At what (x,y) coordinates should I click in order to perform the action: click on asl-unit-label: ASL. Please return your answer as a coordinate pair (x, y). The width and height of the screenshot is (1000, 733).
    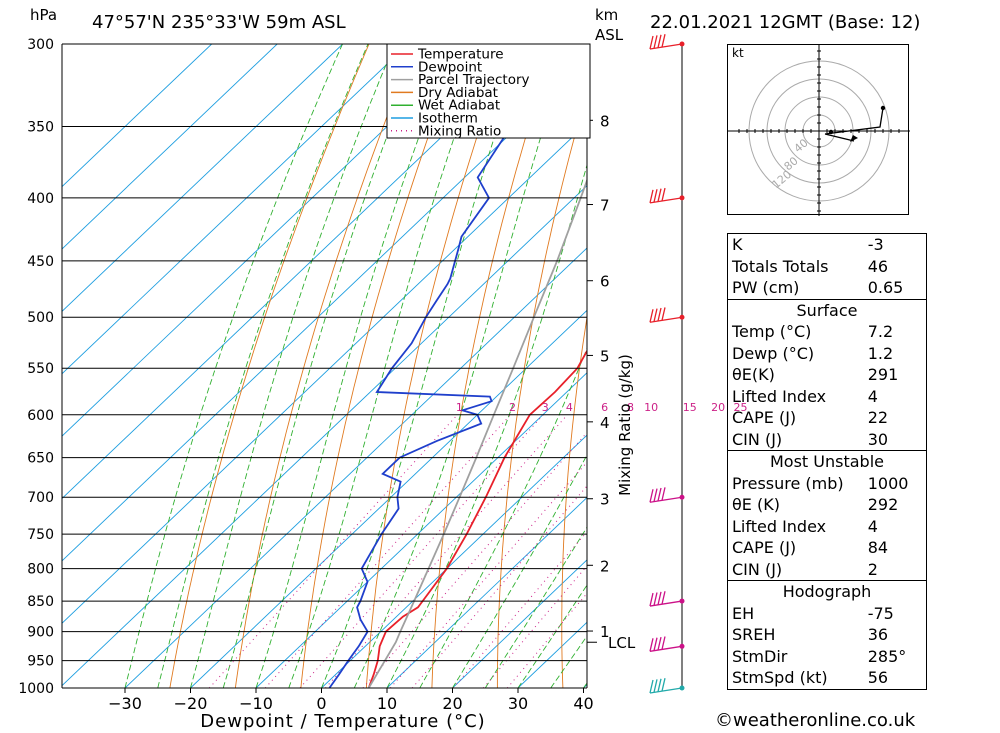
    Looking at the image, I should click on (609, 35).